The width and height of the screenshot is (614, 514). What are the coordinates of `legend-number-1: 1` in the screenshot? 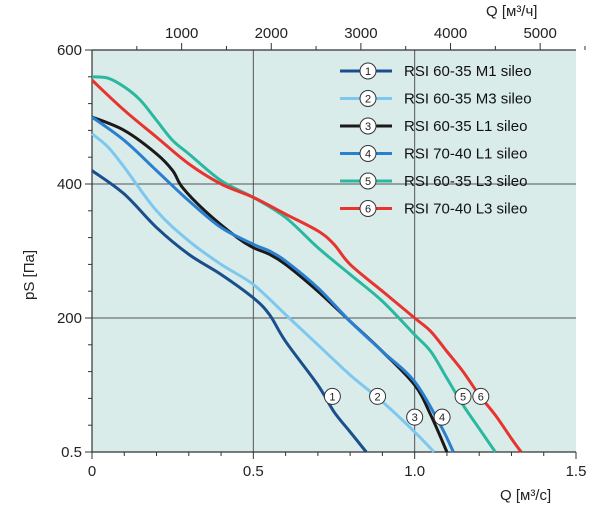 It's located at (368, 72).